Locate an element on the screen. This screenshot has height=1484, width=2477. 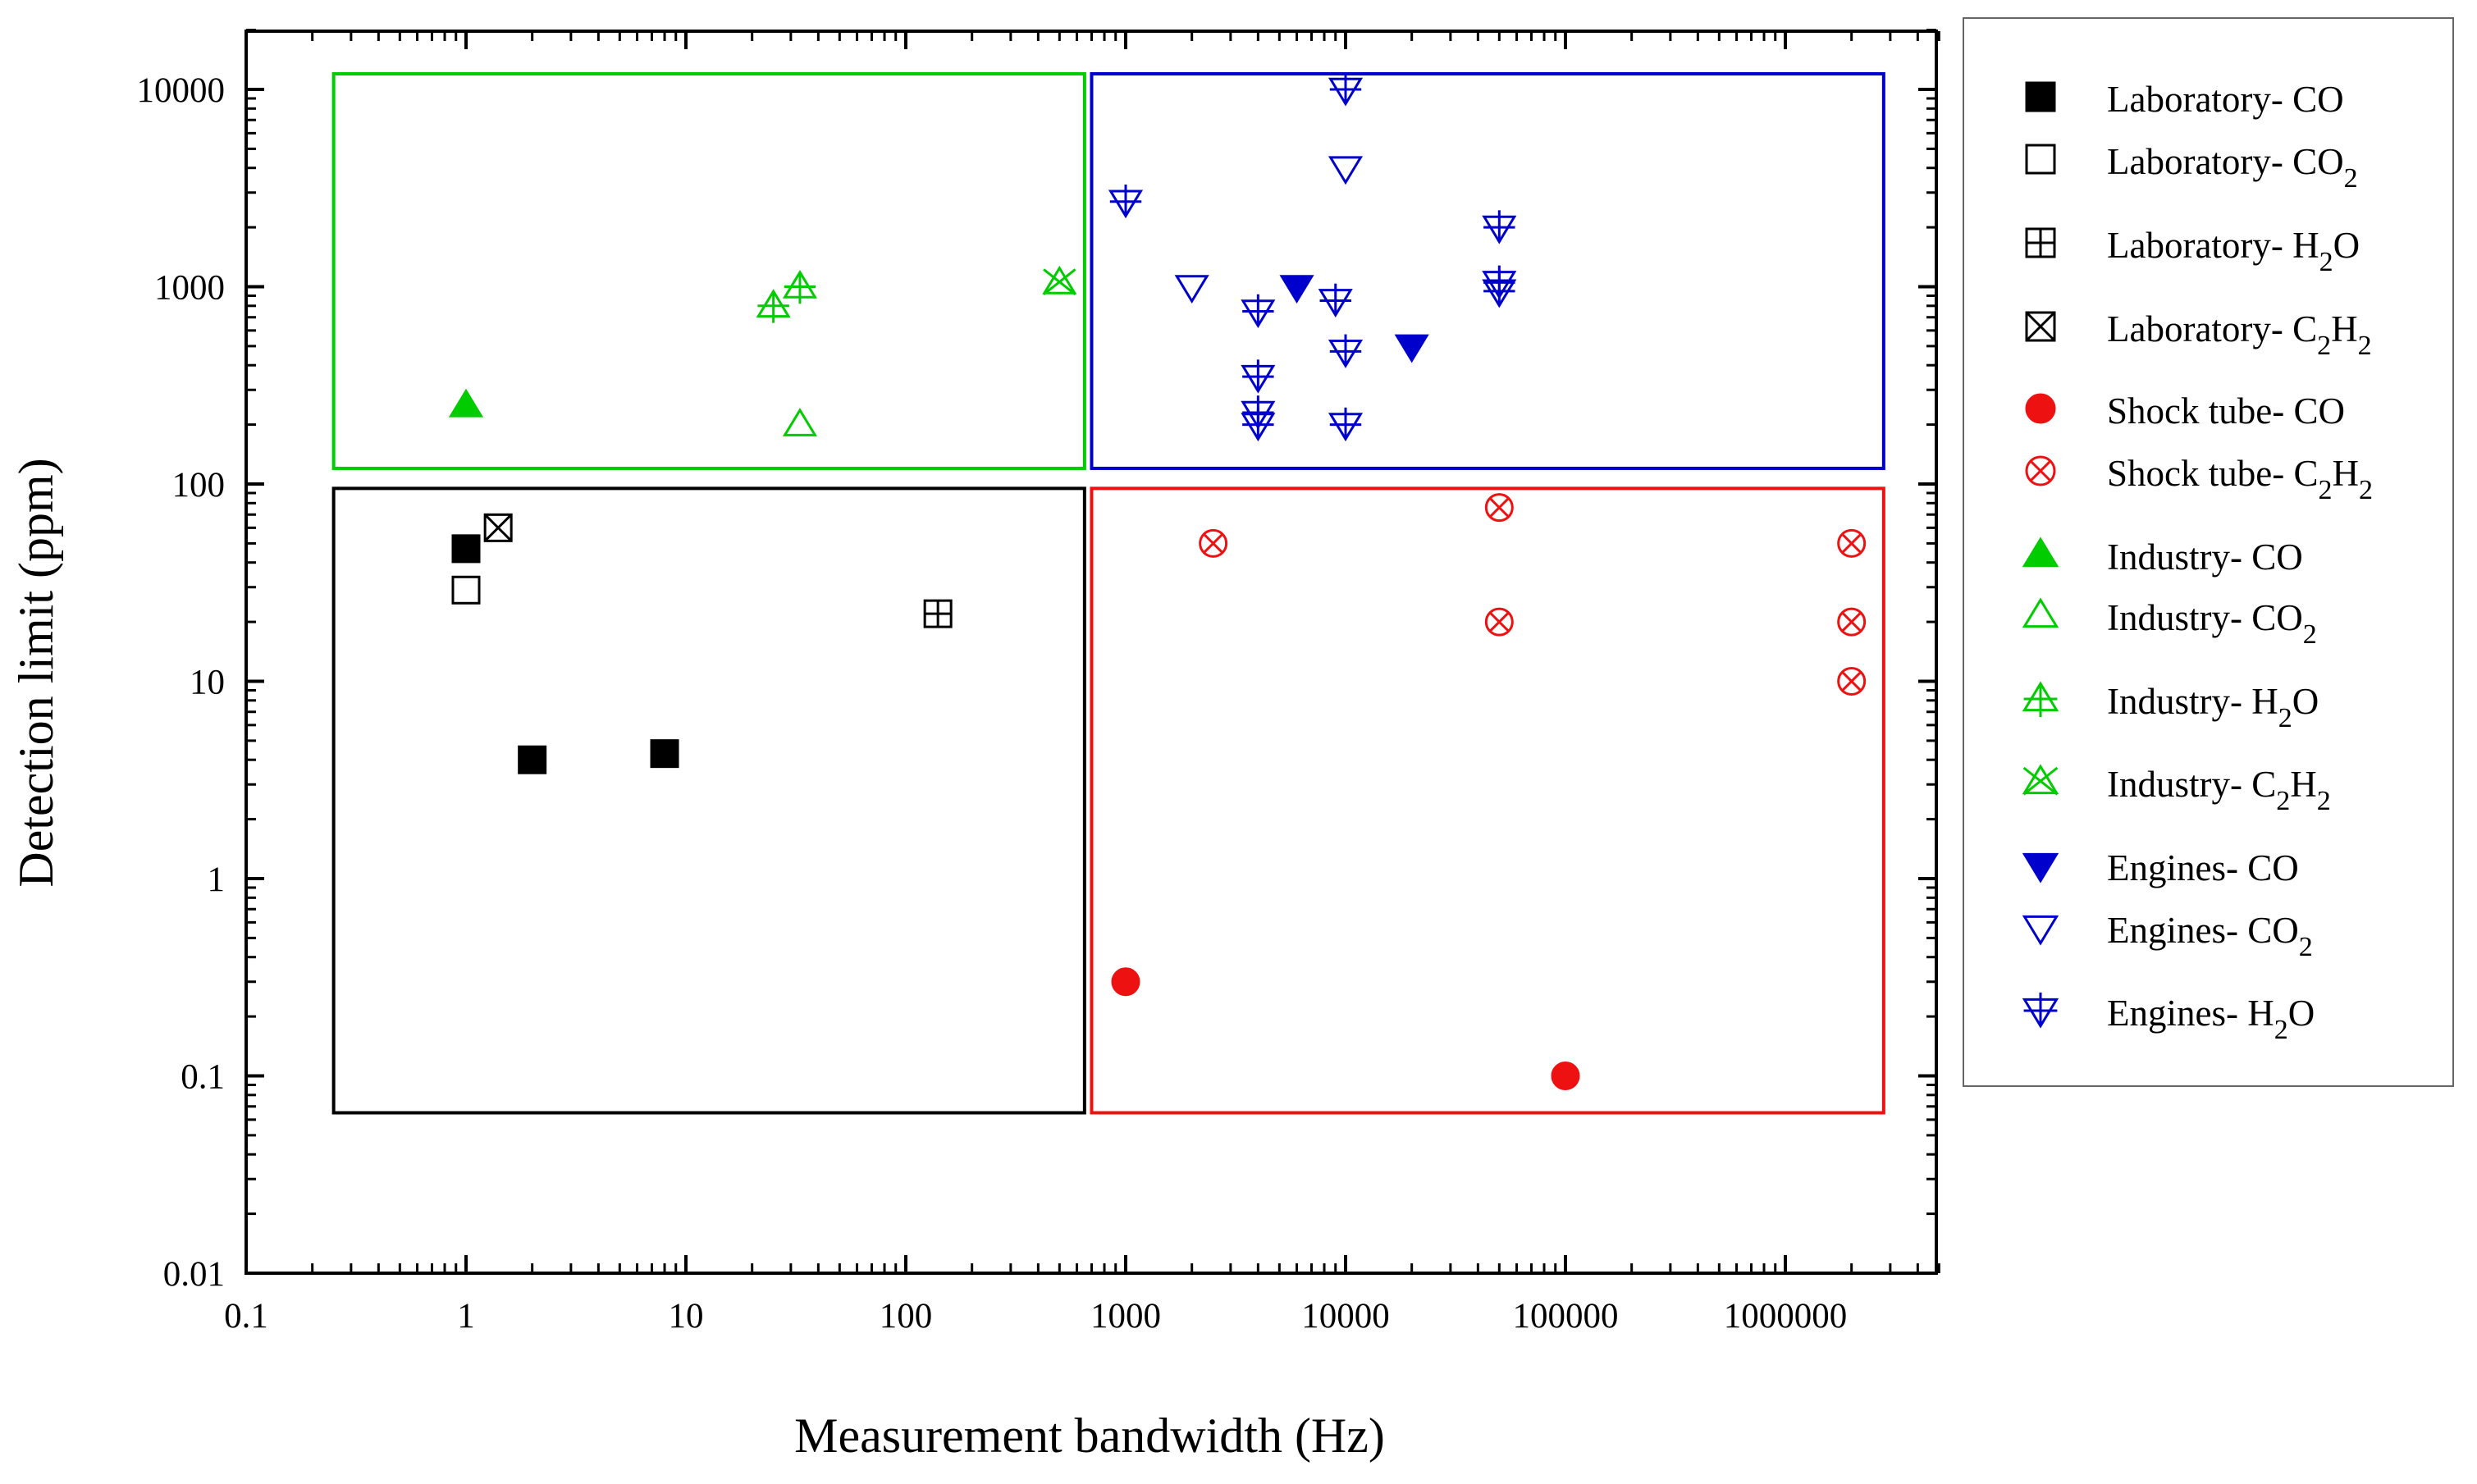
x-tick-label: 100000 is located at coordinates (1566, 1316).